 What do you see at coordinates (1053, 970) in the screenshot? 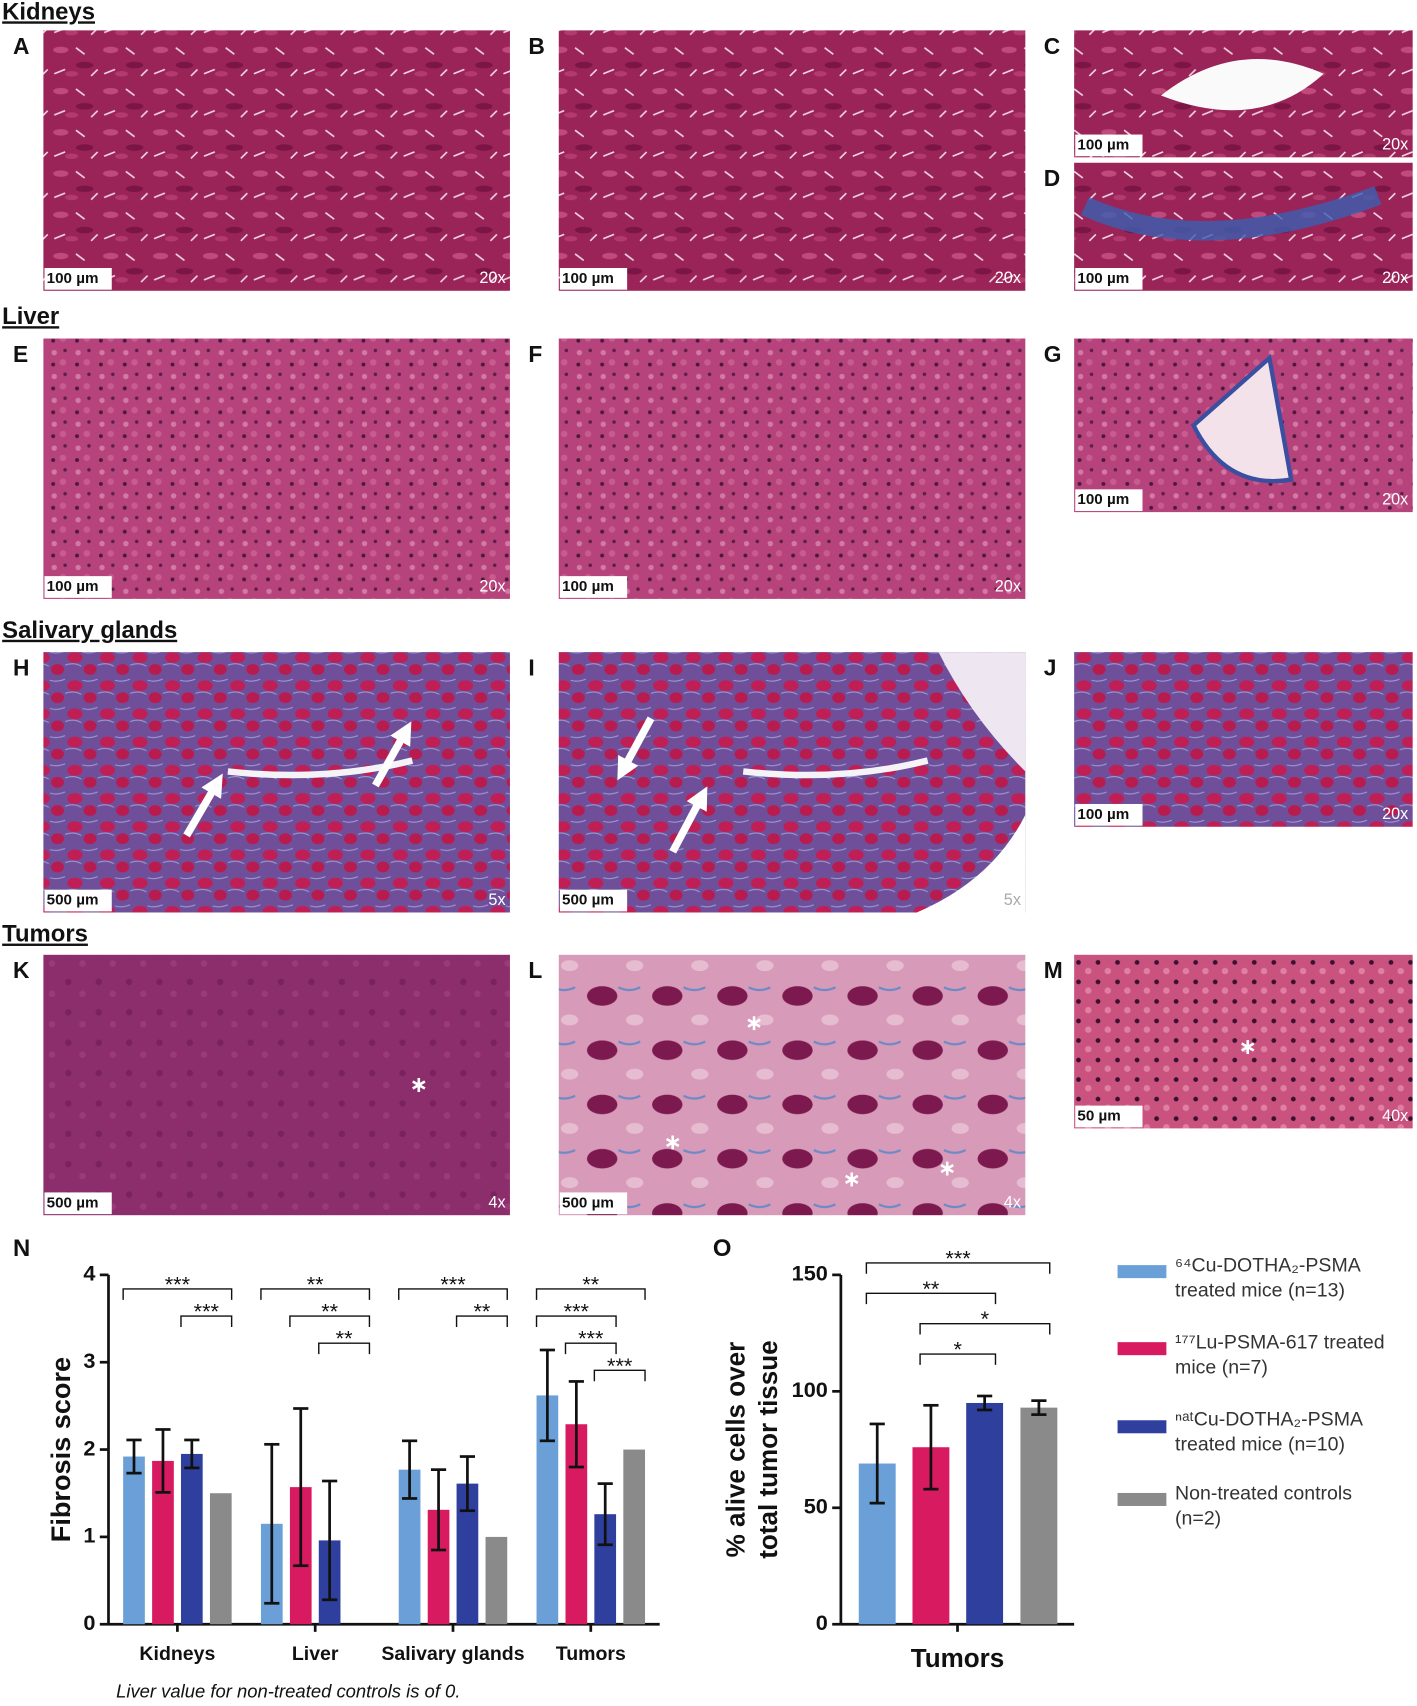
I see `panel-letter: M` at bounding box center [1053, 970].